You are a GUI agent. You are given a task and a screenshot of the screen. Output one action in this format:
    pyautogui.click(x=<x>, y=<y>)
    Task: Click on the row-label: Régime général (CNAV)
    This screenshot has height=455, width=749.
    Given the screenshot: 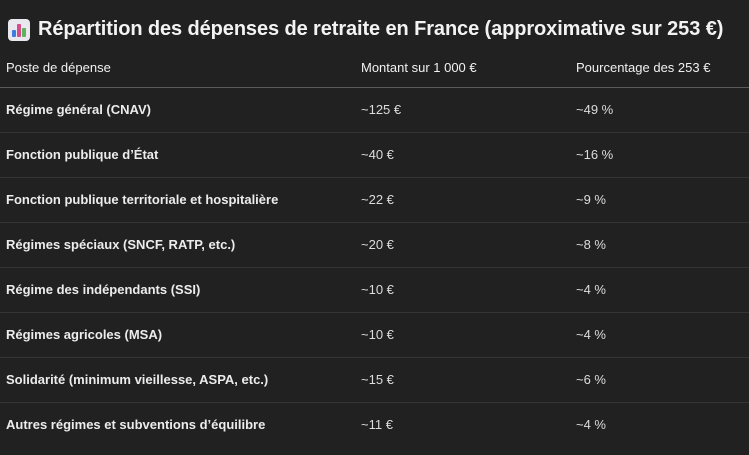 What is the action you would take?
    pyautogui.click(x=78, y=109)
    